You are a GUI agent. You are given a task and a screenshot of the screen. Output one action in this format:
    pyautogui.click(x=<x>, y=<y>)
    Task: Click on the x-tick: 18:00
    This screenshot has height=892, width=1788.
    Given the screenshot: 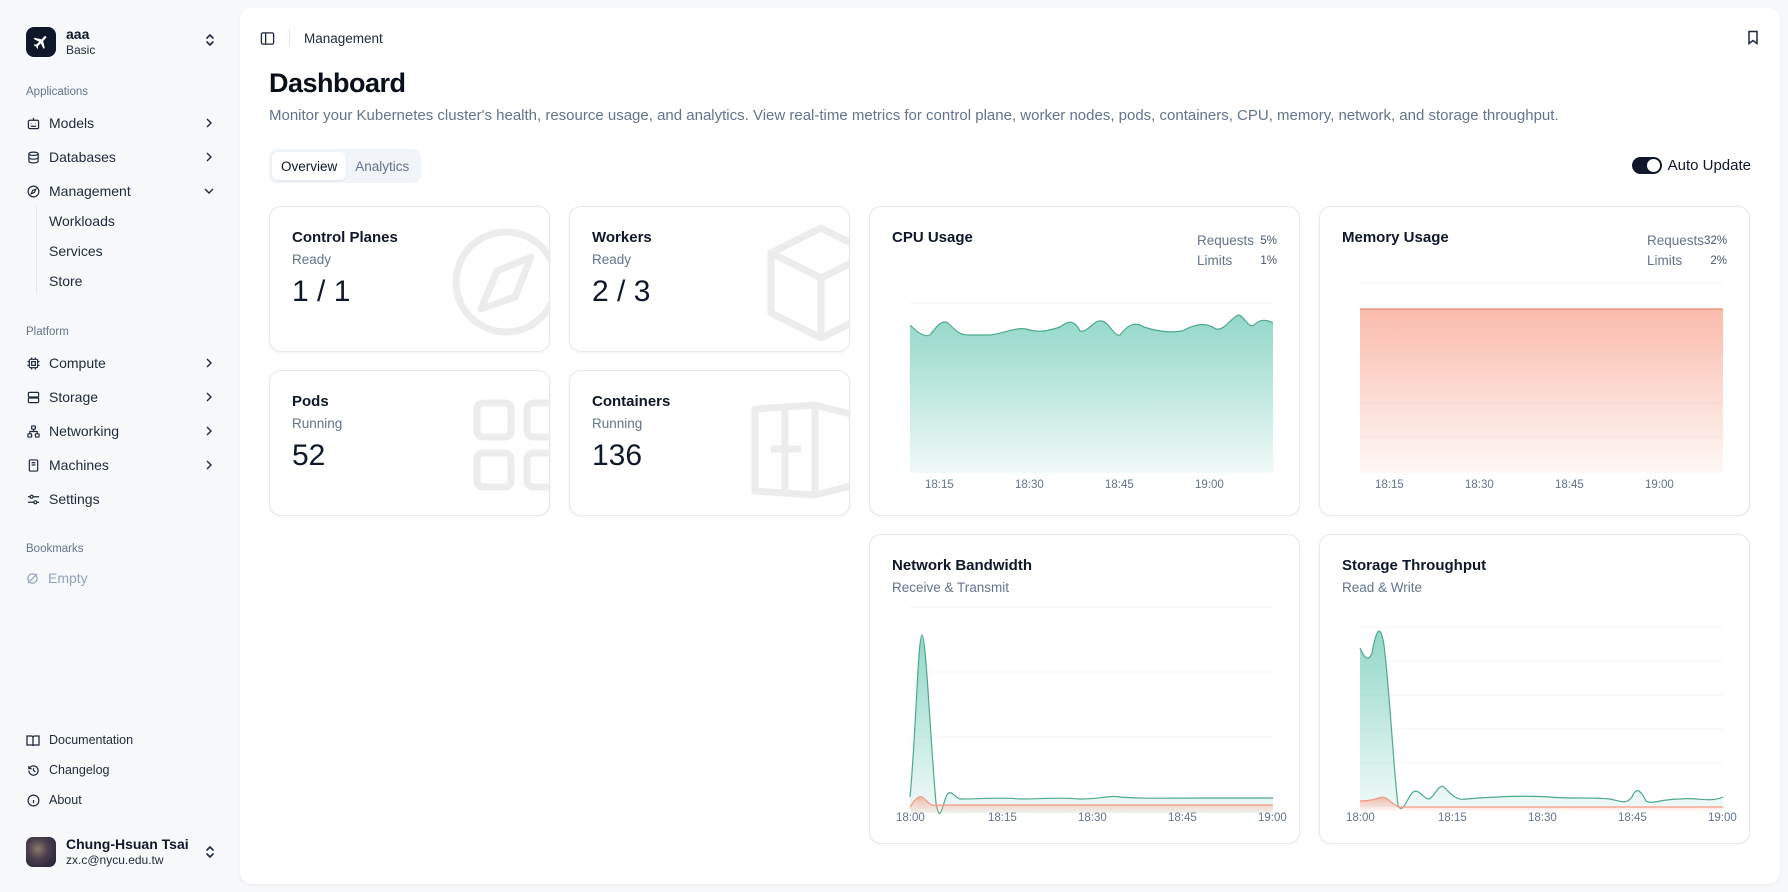 What is the action you would take?
    pyautogui.click(x=1360, y=818)
    